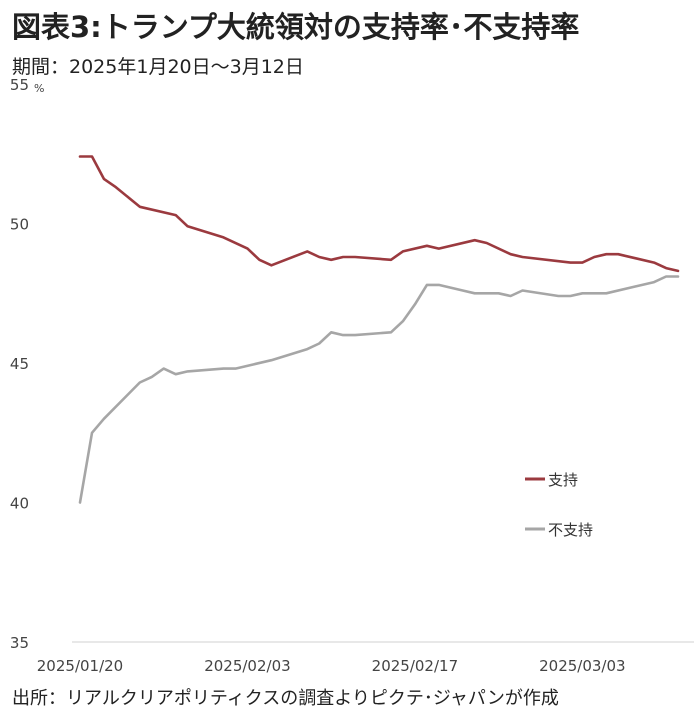  Describe the element at coordinates (19, 364) in the screenshot. I see `y-tick-label: 45` at that location.